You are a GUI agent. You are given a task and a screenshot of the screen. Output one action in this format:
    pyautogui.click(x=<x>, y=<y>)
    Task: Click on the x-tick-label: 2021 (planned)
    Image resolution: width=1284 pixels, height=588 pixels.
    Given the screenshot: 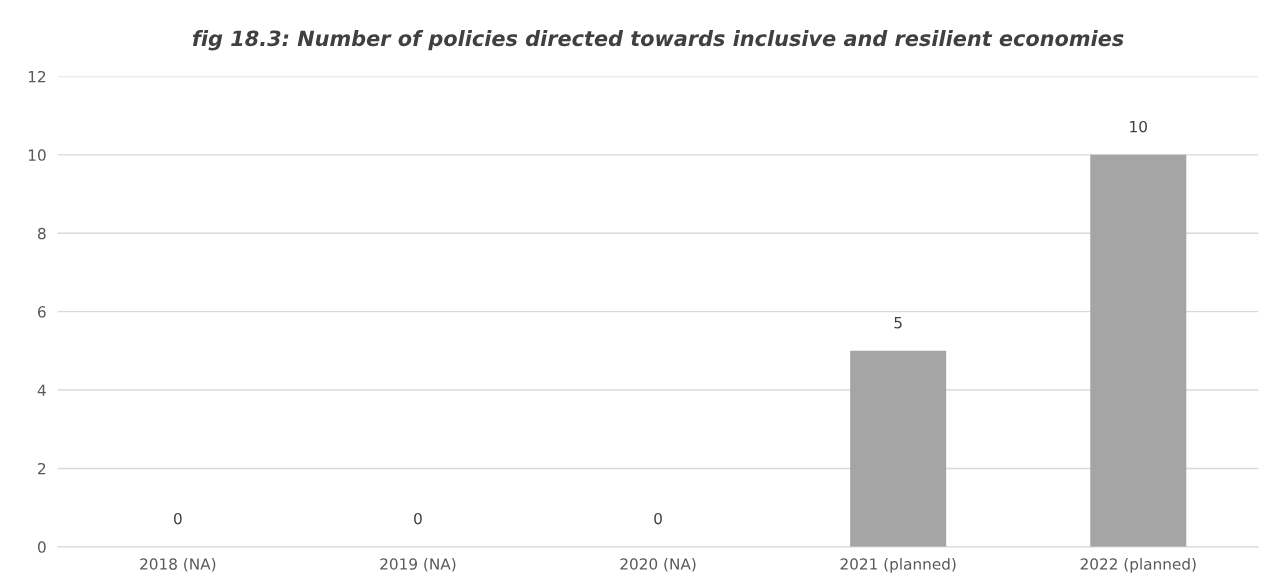 What is the action you would take?
    pyautogui.click(x=898, y=565)
    